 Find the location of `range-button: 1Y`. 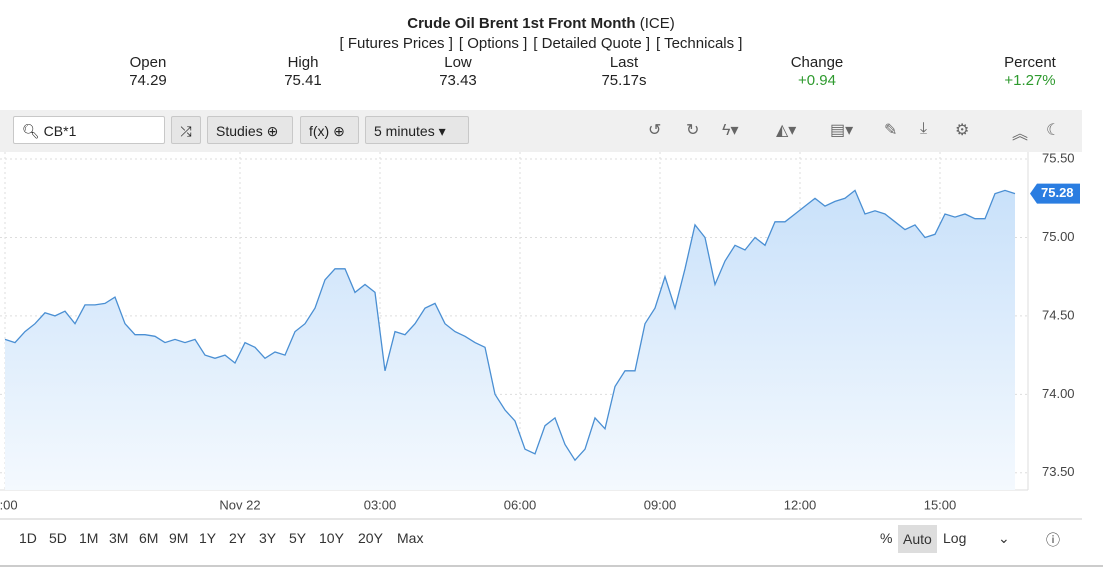

range-button: 1Y is located at coordinates (208, 538).